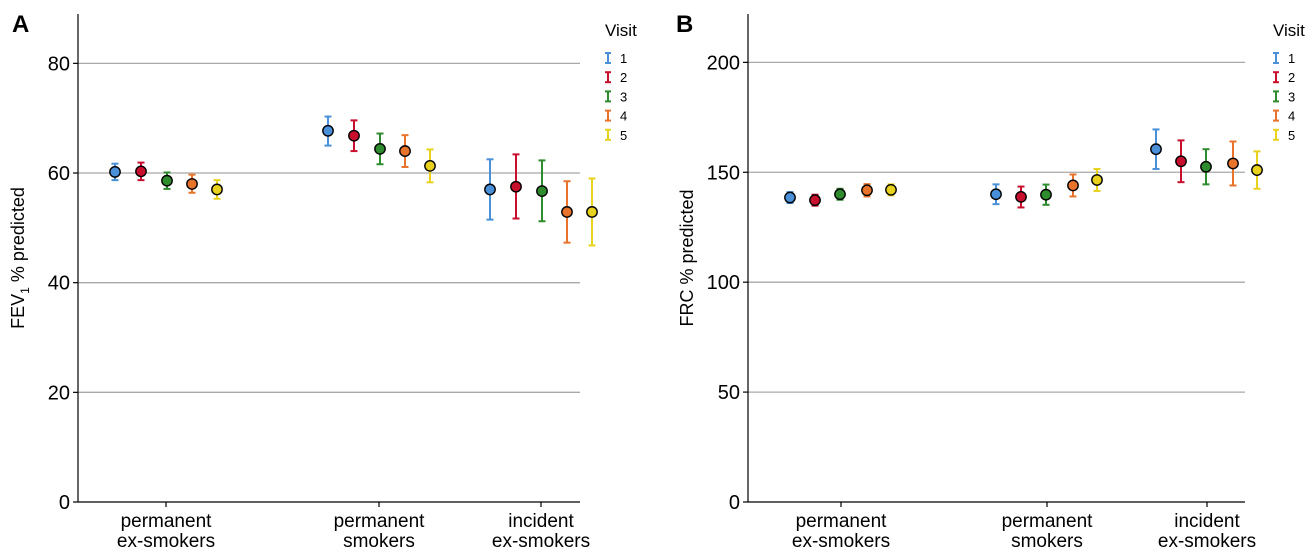  I want to click on y-tick-label: 50, so click(729, 393).